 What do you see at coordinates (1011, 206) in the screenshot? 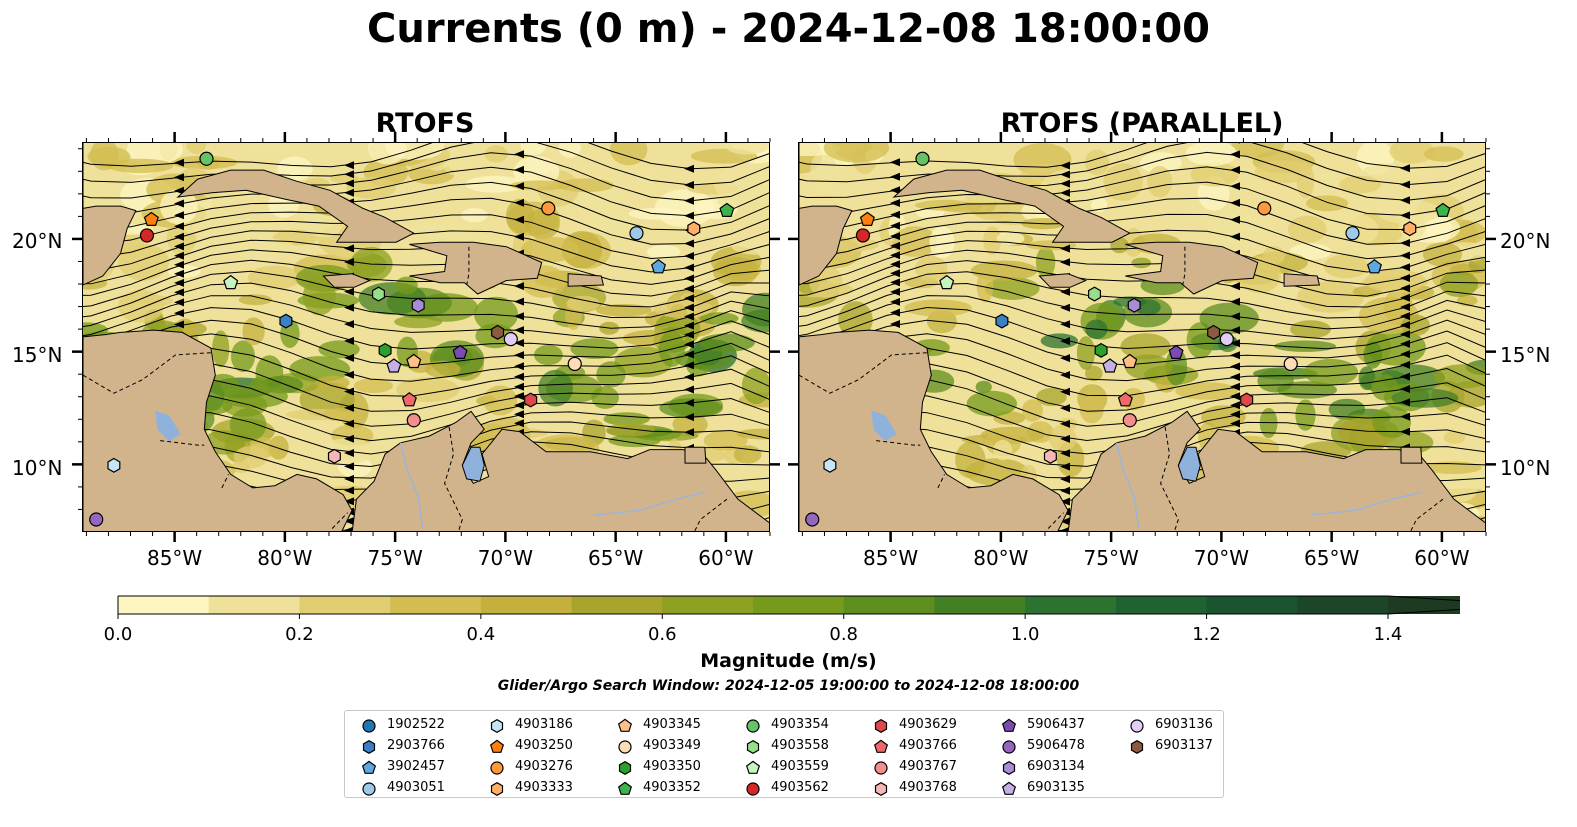
I see `land-cuba` at bounding box center [1011, 206].